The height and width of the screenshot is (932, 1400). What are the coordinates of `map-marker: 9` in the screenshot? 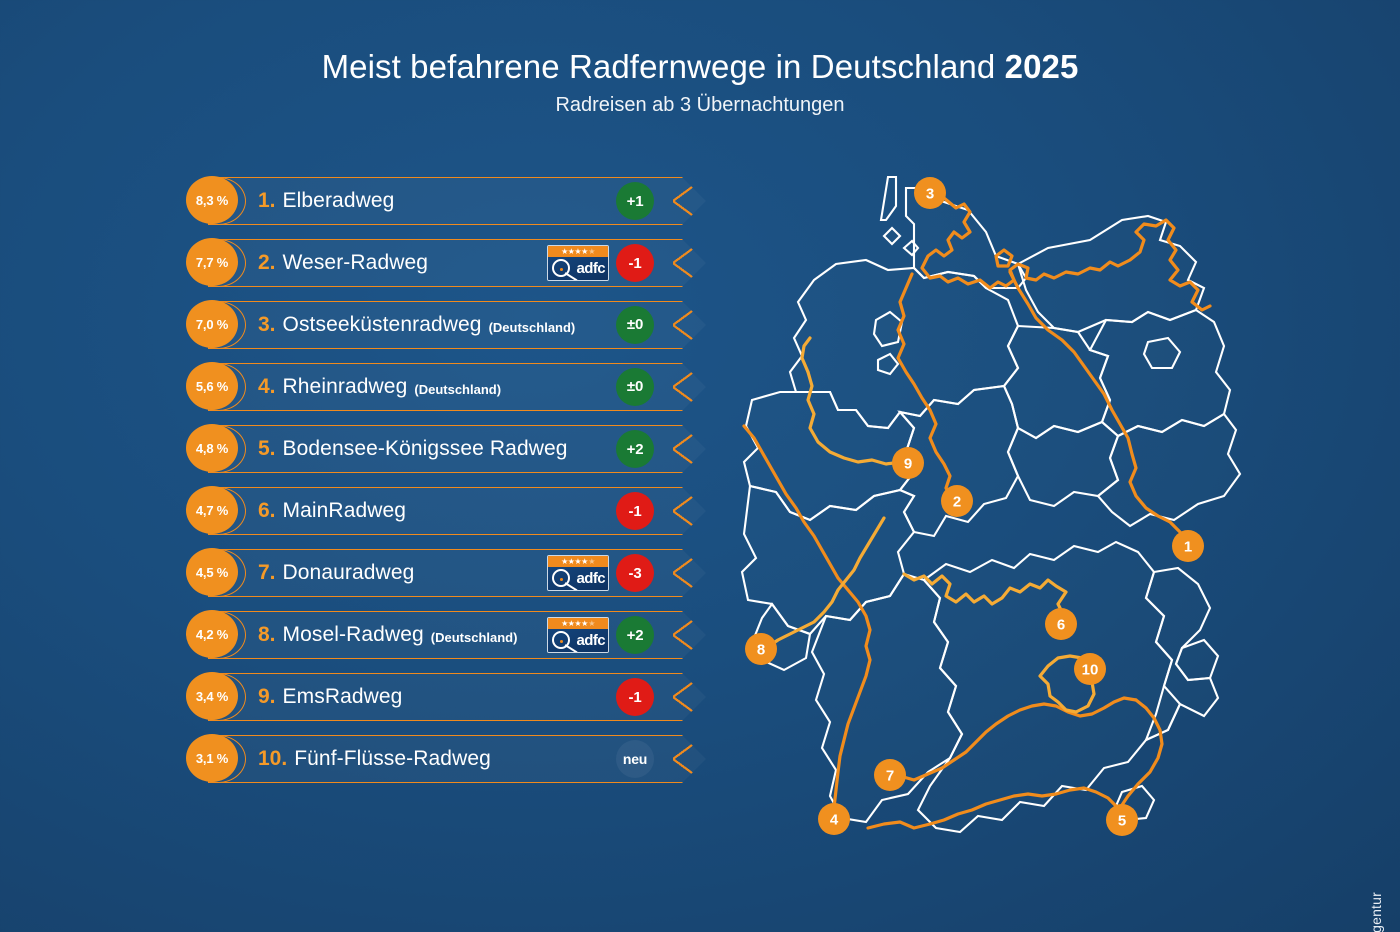 It's located at (908, 463).